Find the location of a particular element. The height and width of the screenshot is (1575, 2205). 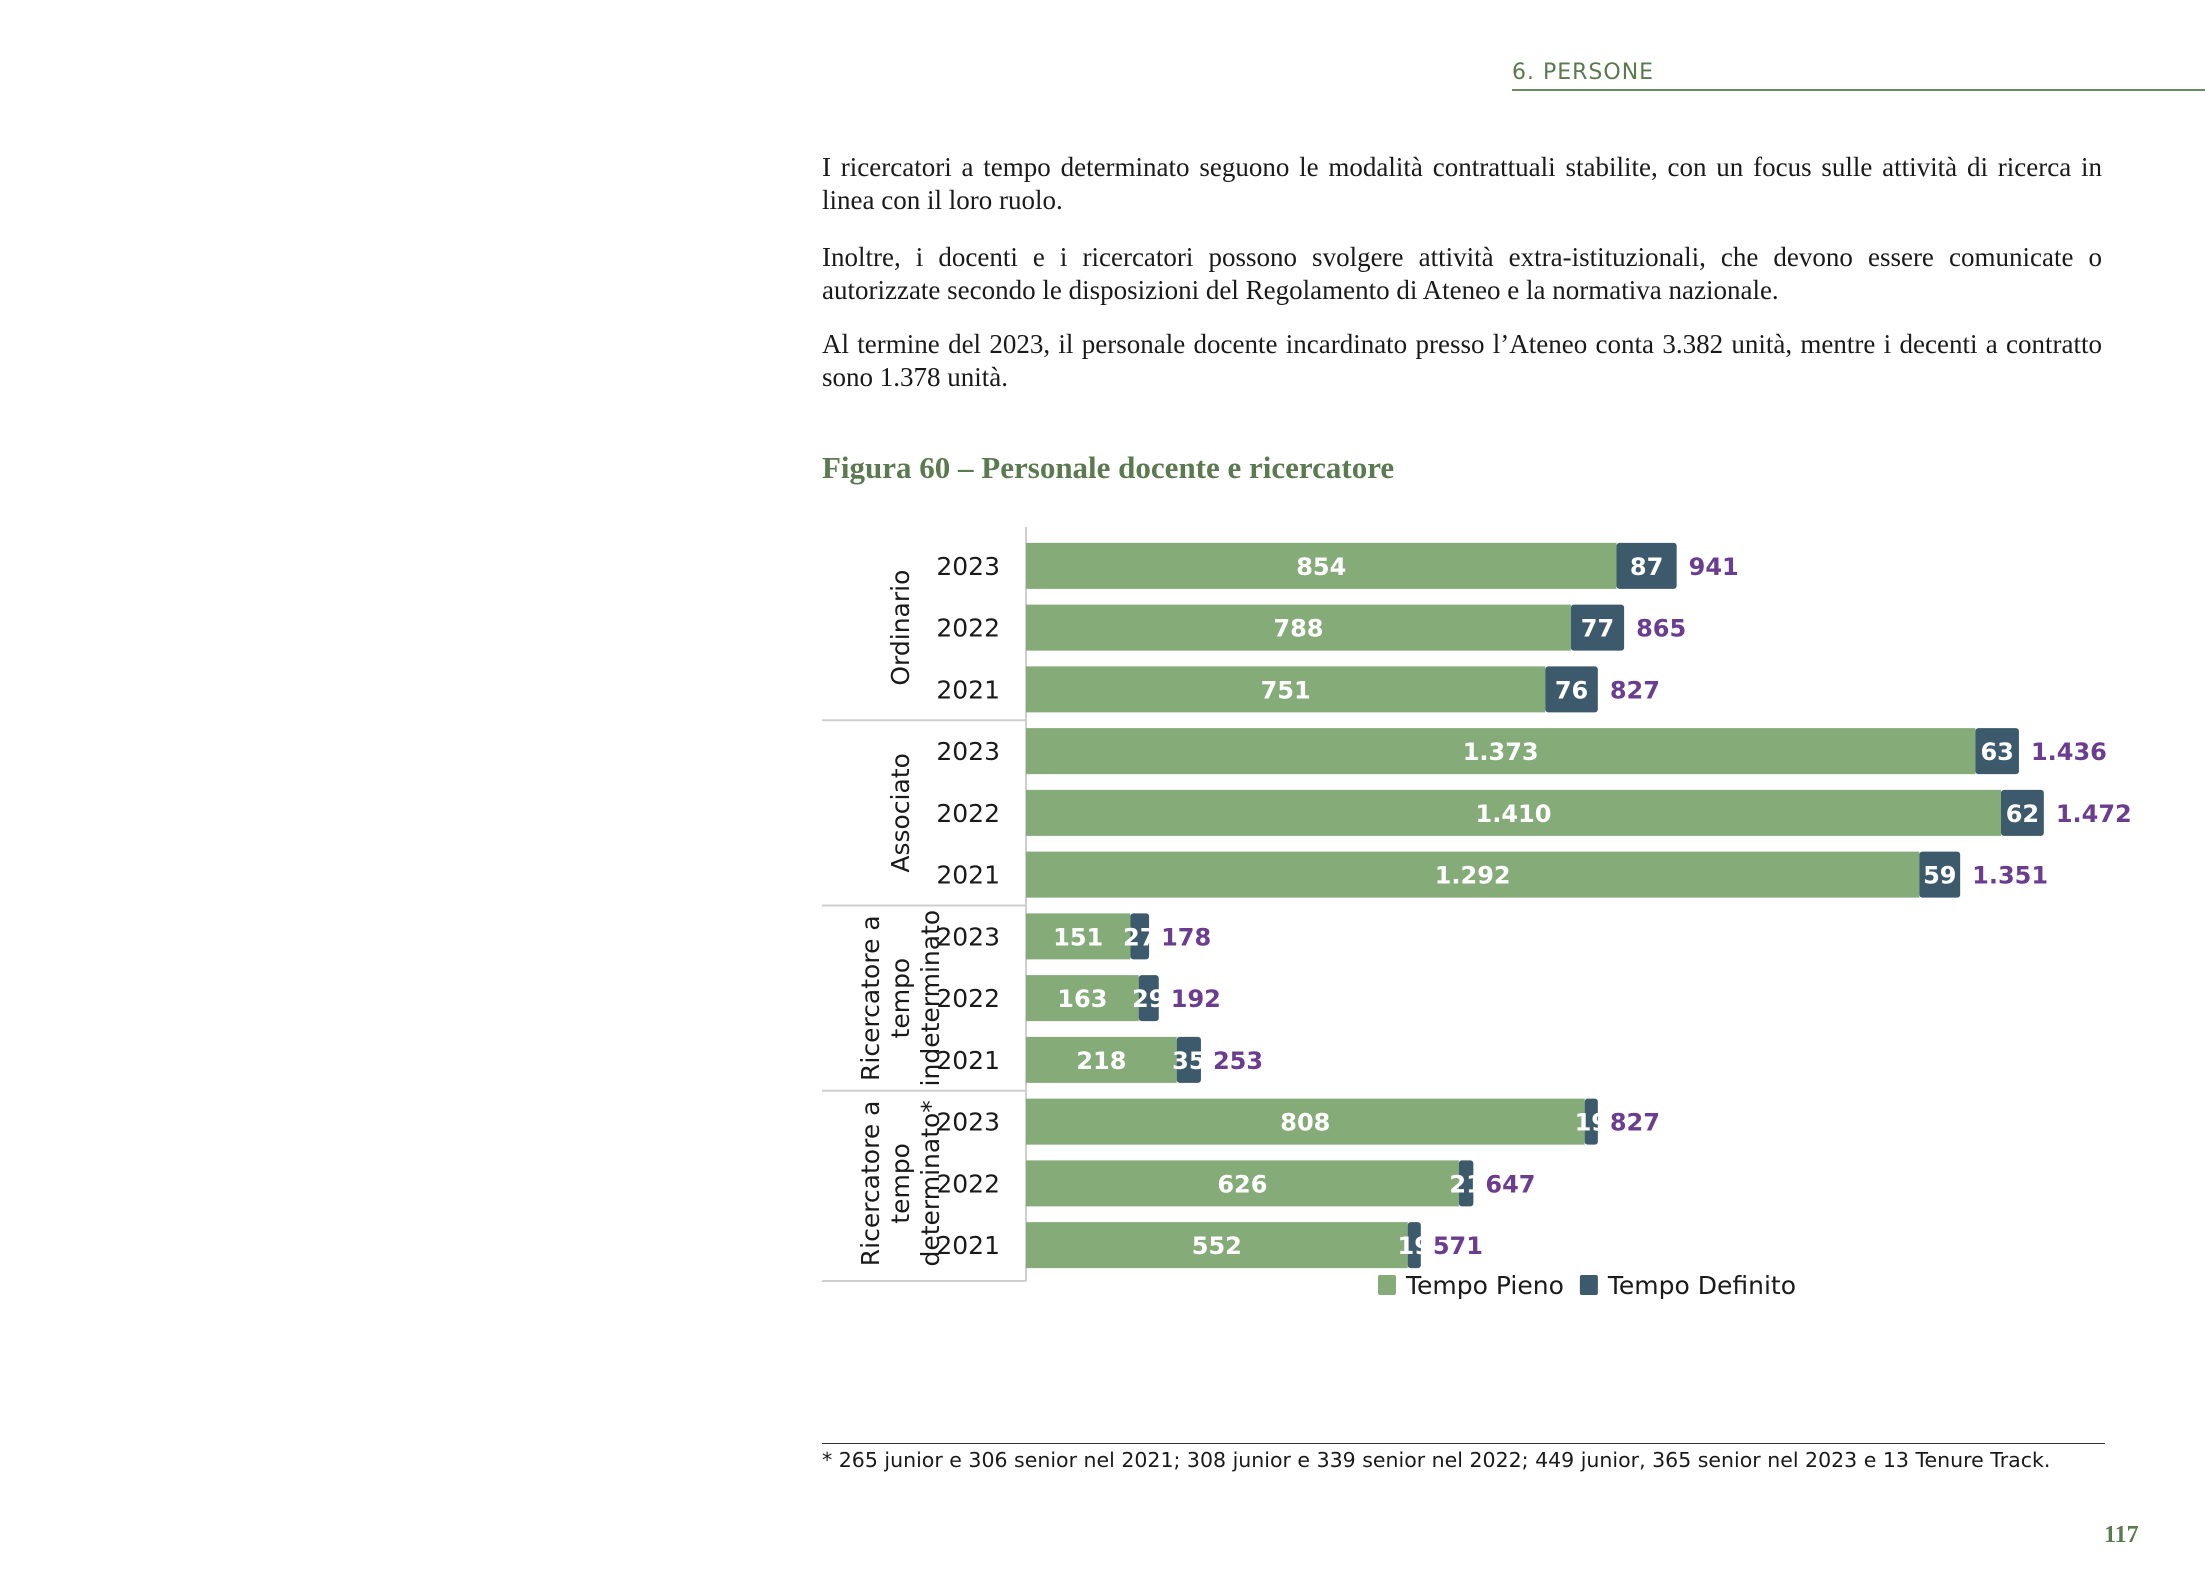

data-label-tempo-definito: 87 is located at coordinates (1646, 567).